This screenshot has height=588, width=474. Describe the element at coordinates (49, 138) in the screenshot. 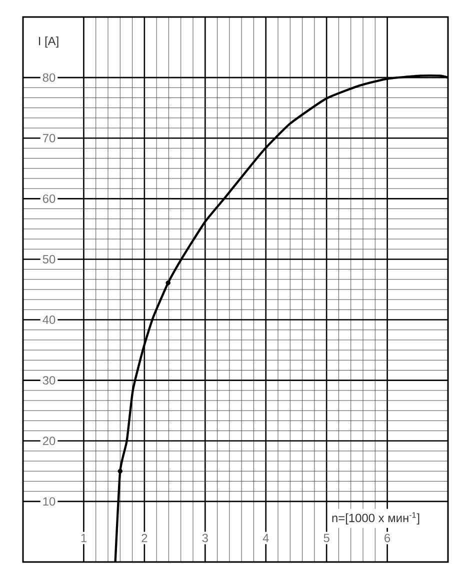

I see `y-tick-label: 70` at that location.